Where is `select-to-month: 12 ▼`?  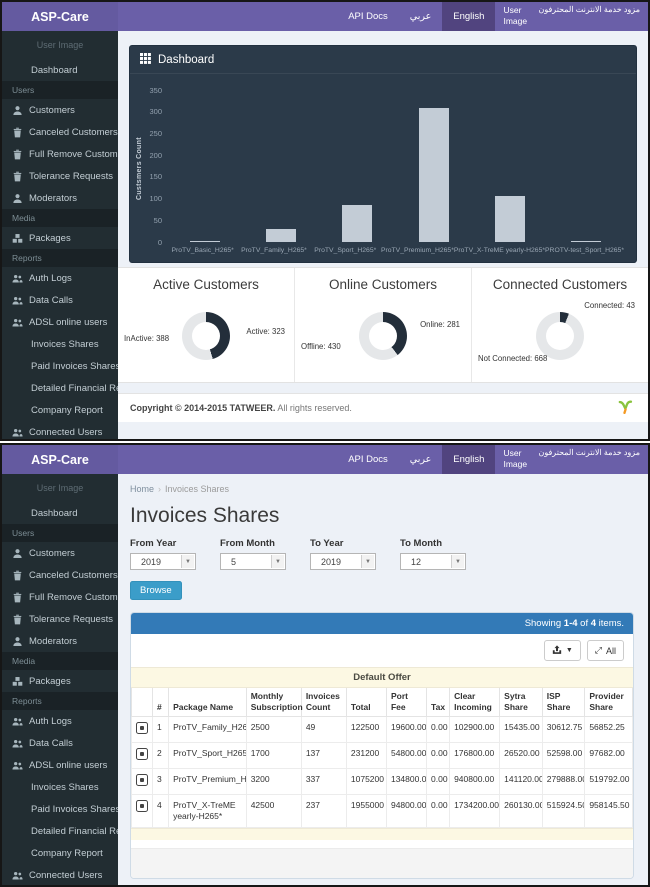 select-to-month: 12 ▼ is located at coordinates (433, 561).